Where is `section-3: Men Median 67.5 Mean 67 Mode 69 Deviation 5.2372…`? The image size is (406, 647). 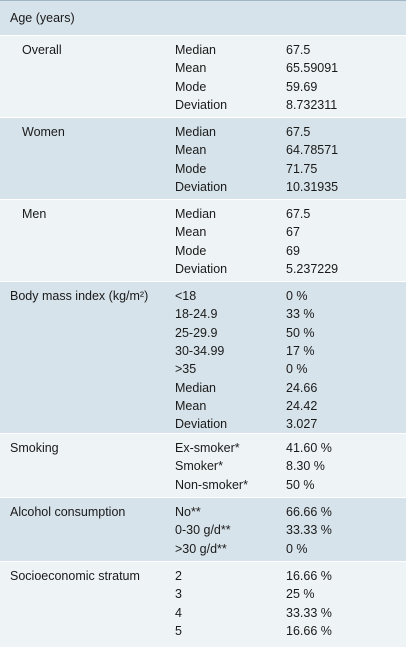
section-3: Men Median 67.5 Mean 67 Mode 69 Deviation 5.2372… is located at coordinates (203, 240).